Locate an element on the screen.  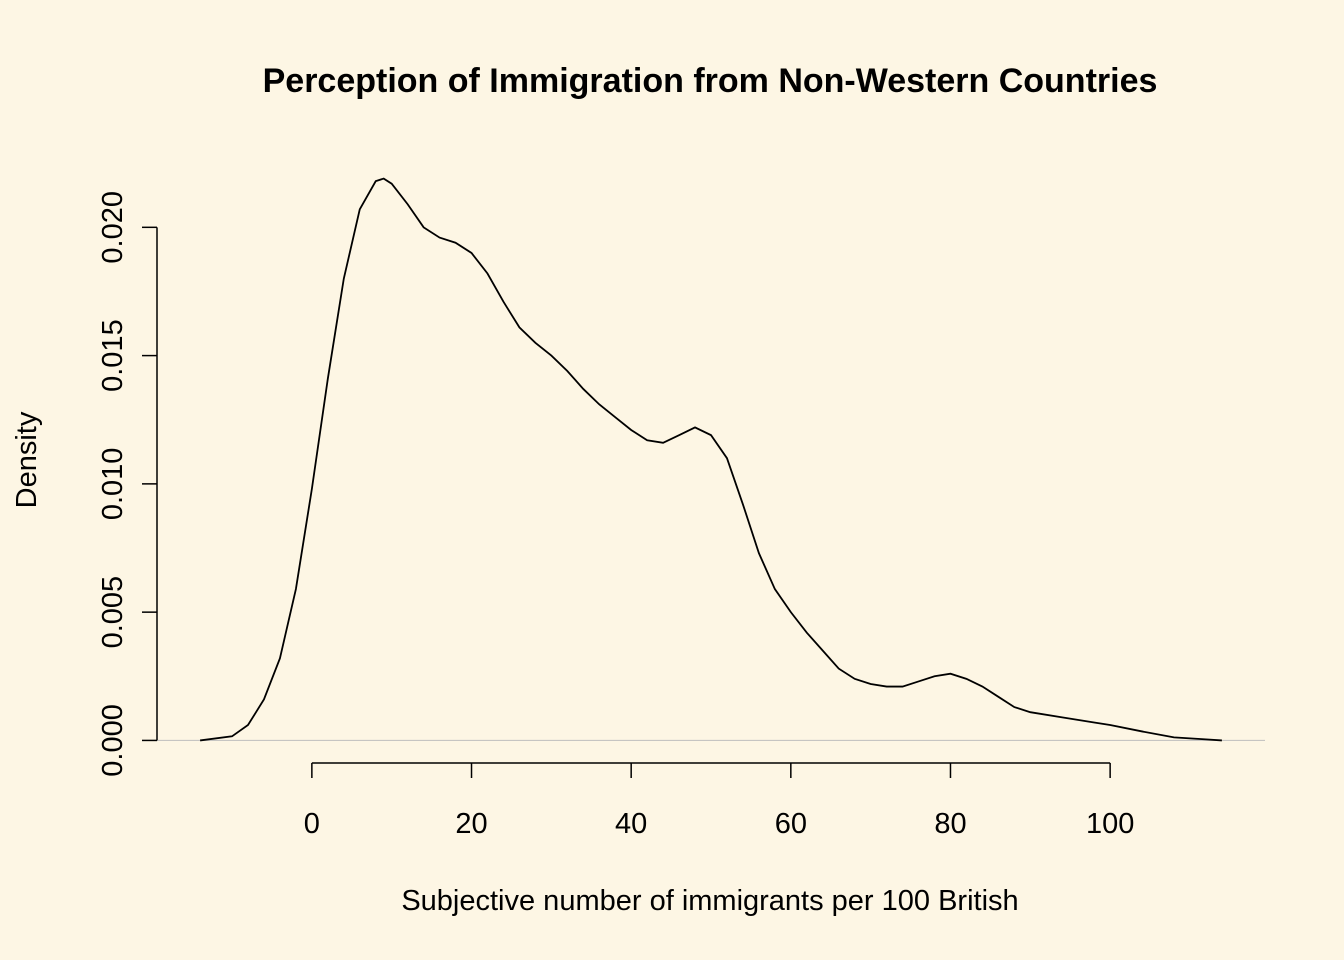
x-tick-label: 60 is located at coordinates (791, 824).